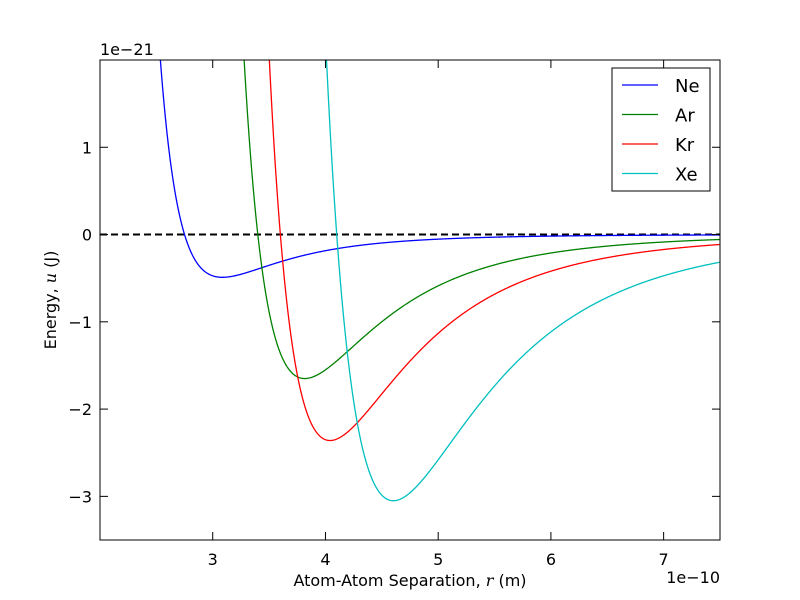 This screenshot has width=800, height=600. I want to click on legend-label-ne: Ne, so click(687, 86).